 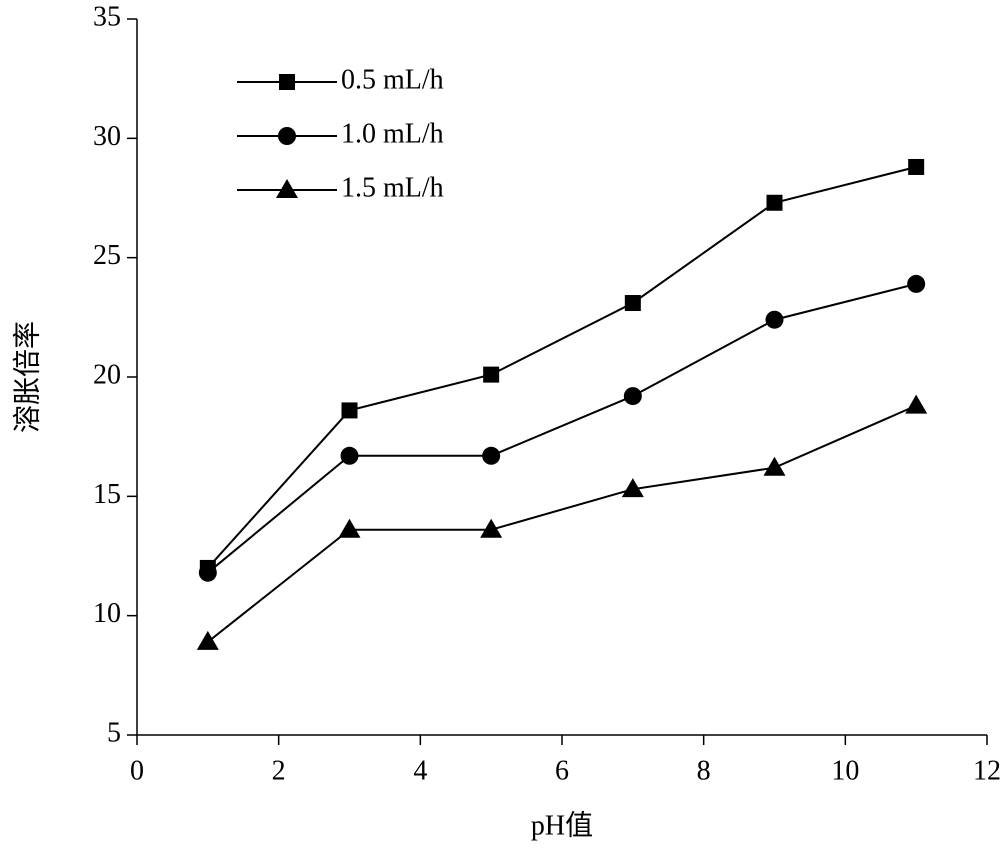 I want to click on y-tick-label: 10, so click(x=107, y=613).